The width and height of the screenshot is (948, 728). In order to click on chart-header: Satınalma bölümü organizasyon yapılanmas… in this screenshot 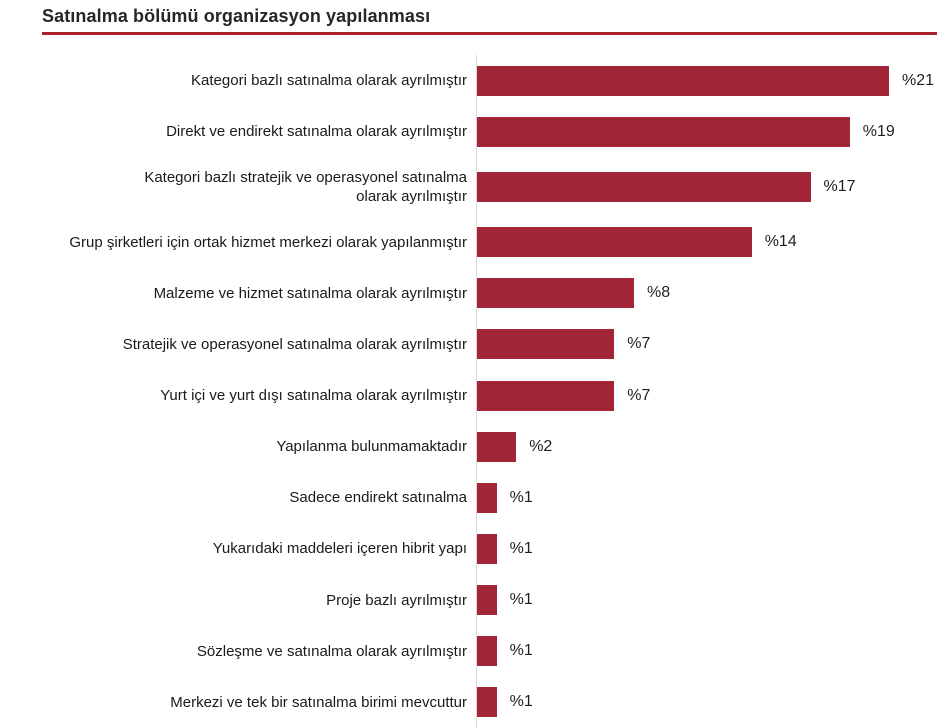, I will do `click(474, 17)`.